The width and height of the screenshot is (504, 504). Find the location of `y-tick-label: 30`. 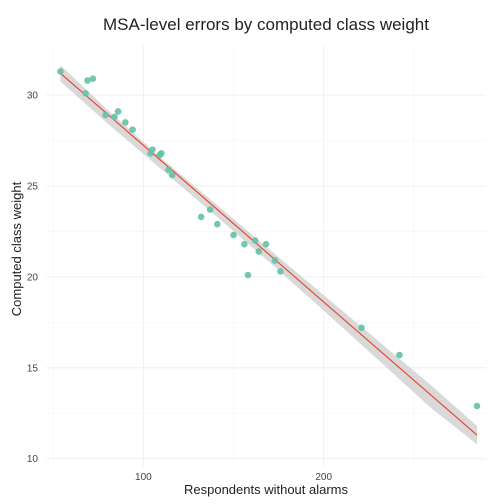

y-tick-label: 30 is located at coordinates (33, 96).